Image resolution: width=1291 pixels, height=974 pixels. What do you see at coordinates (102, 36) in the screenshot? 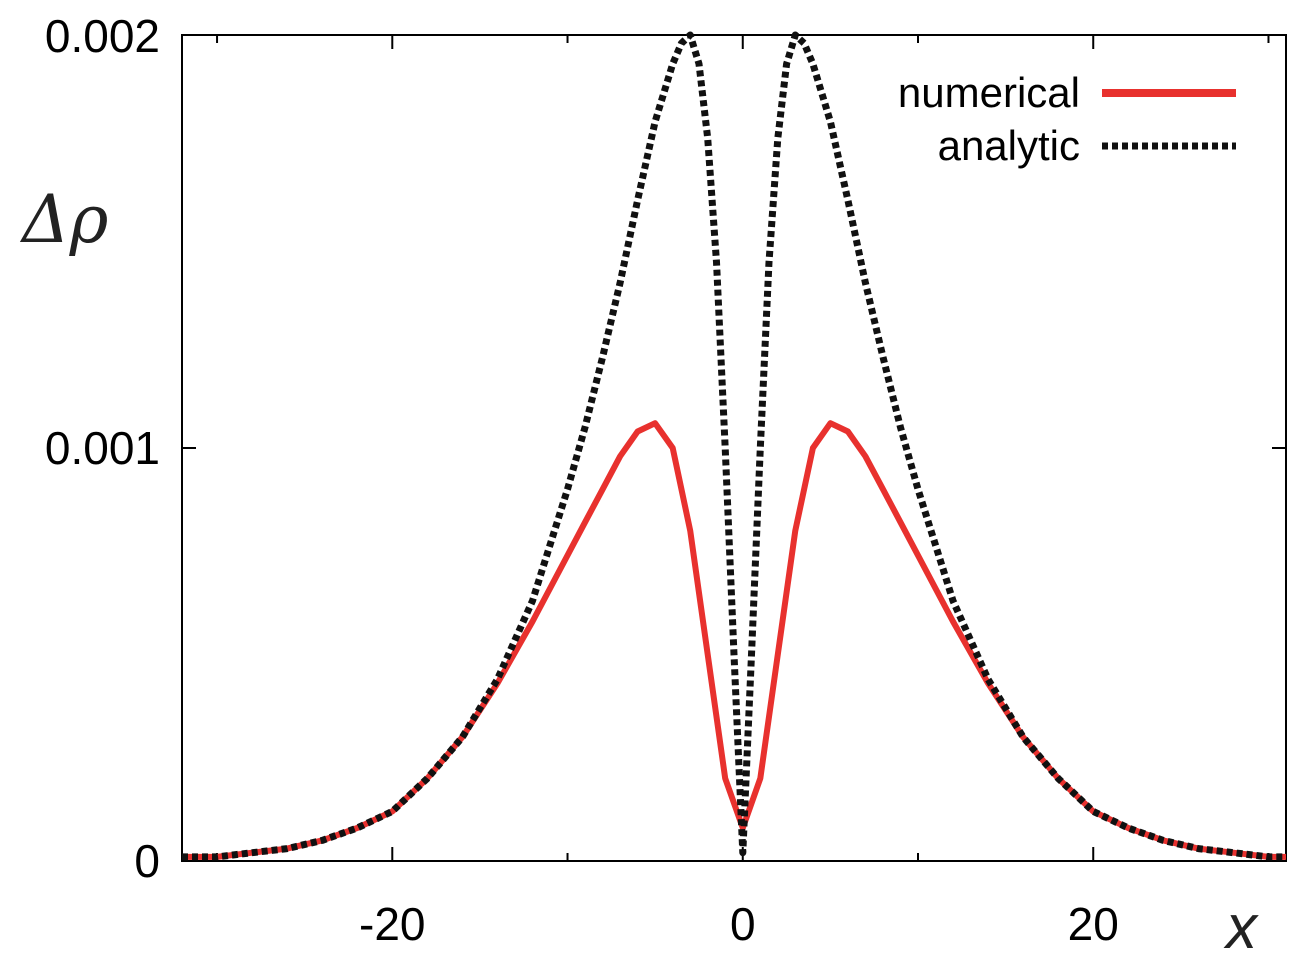
I see `y-tick-label: 0.002` at bounding box center [102, 36].